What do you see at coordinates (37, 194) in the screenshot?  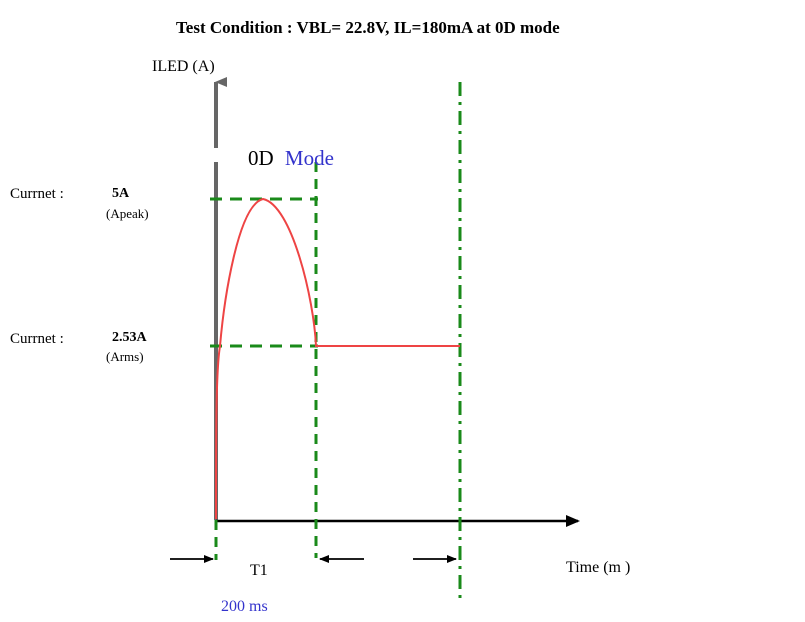 I see `peak-current-label: Currnet :` at bounding box center [37, 194].